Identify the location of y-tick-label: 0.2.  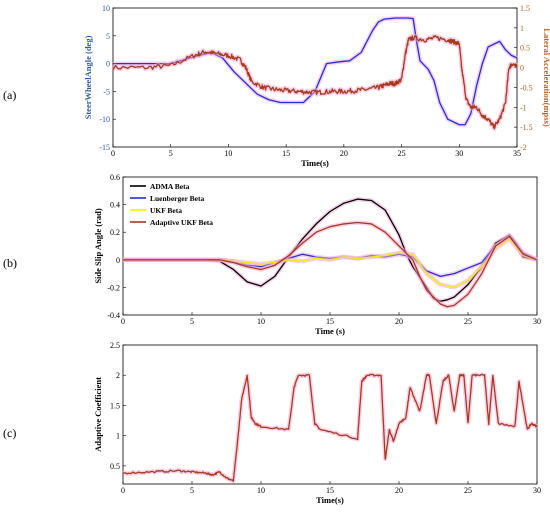
(115, 232).